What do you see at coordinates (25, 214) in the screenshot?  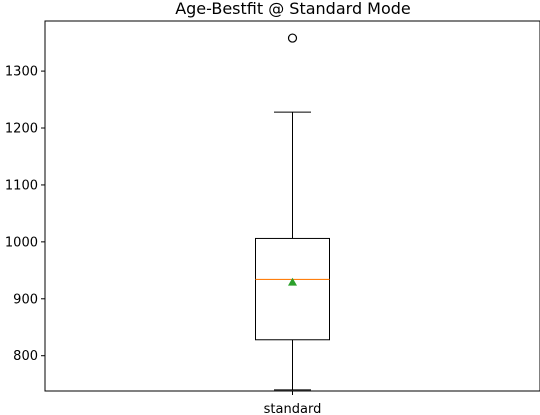 I see `y-axis: 800 900 1000 1100 1200 1300` at bounding box center [25, 214].